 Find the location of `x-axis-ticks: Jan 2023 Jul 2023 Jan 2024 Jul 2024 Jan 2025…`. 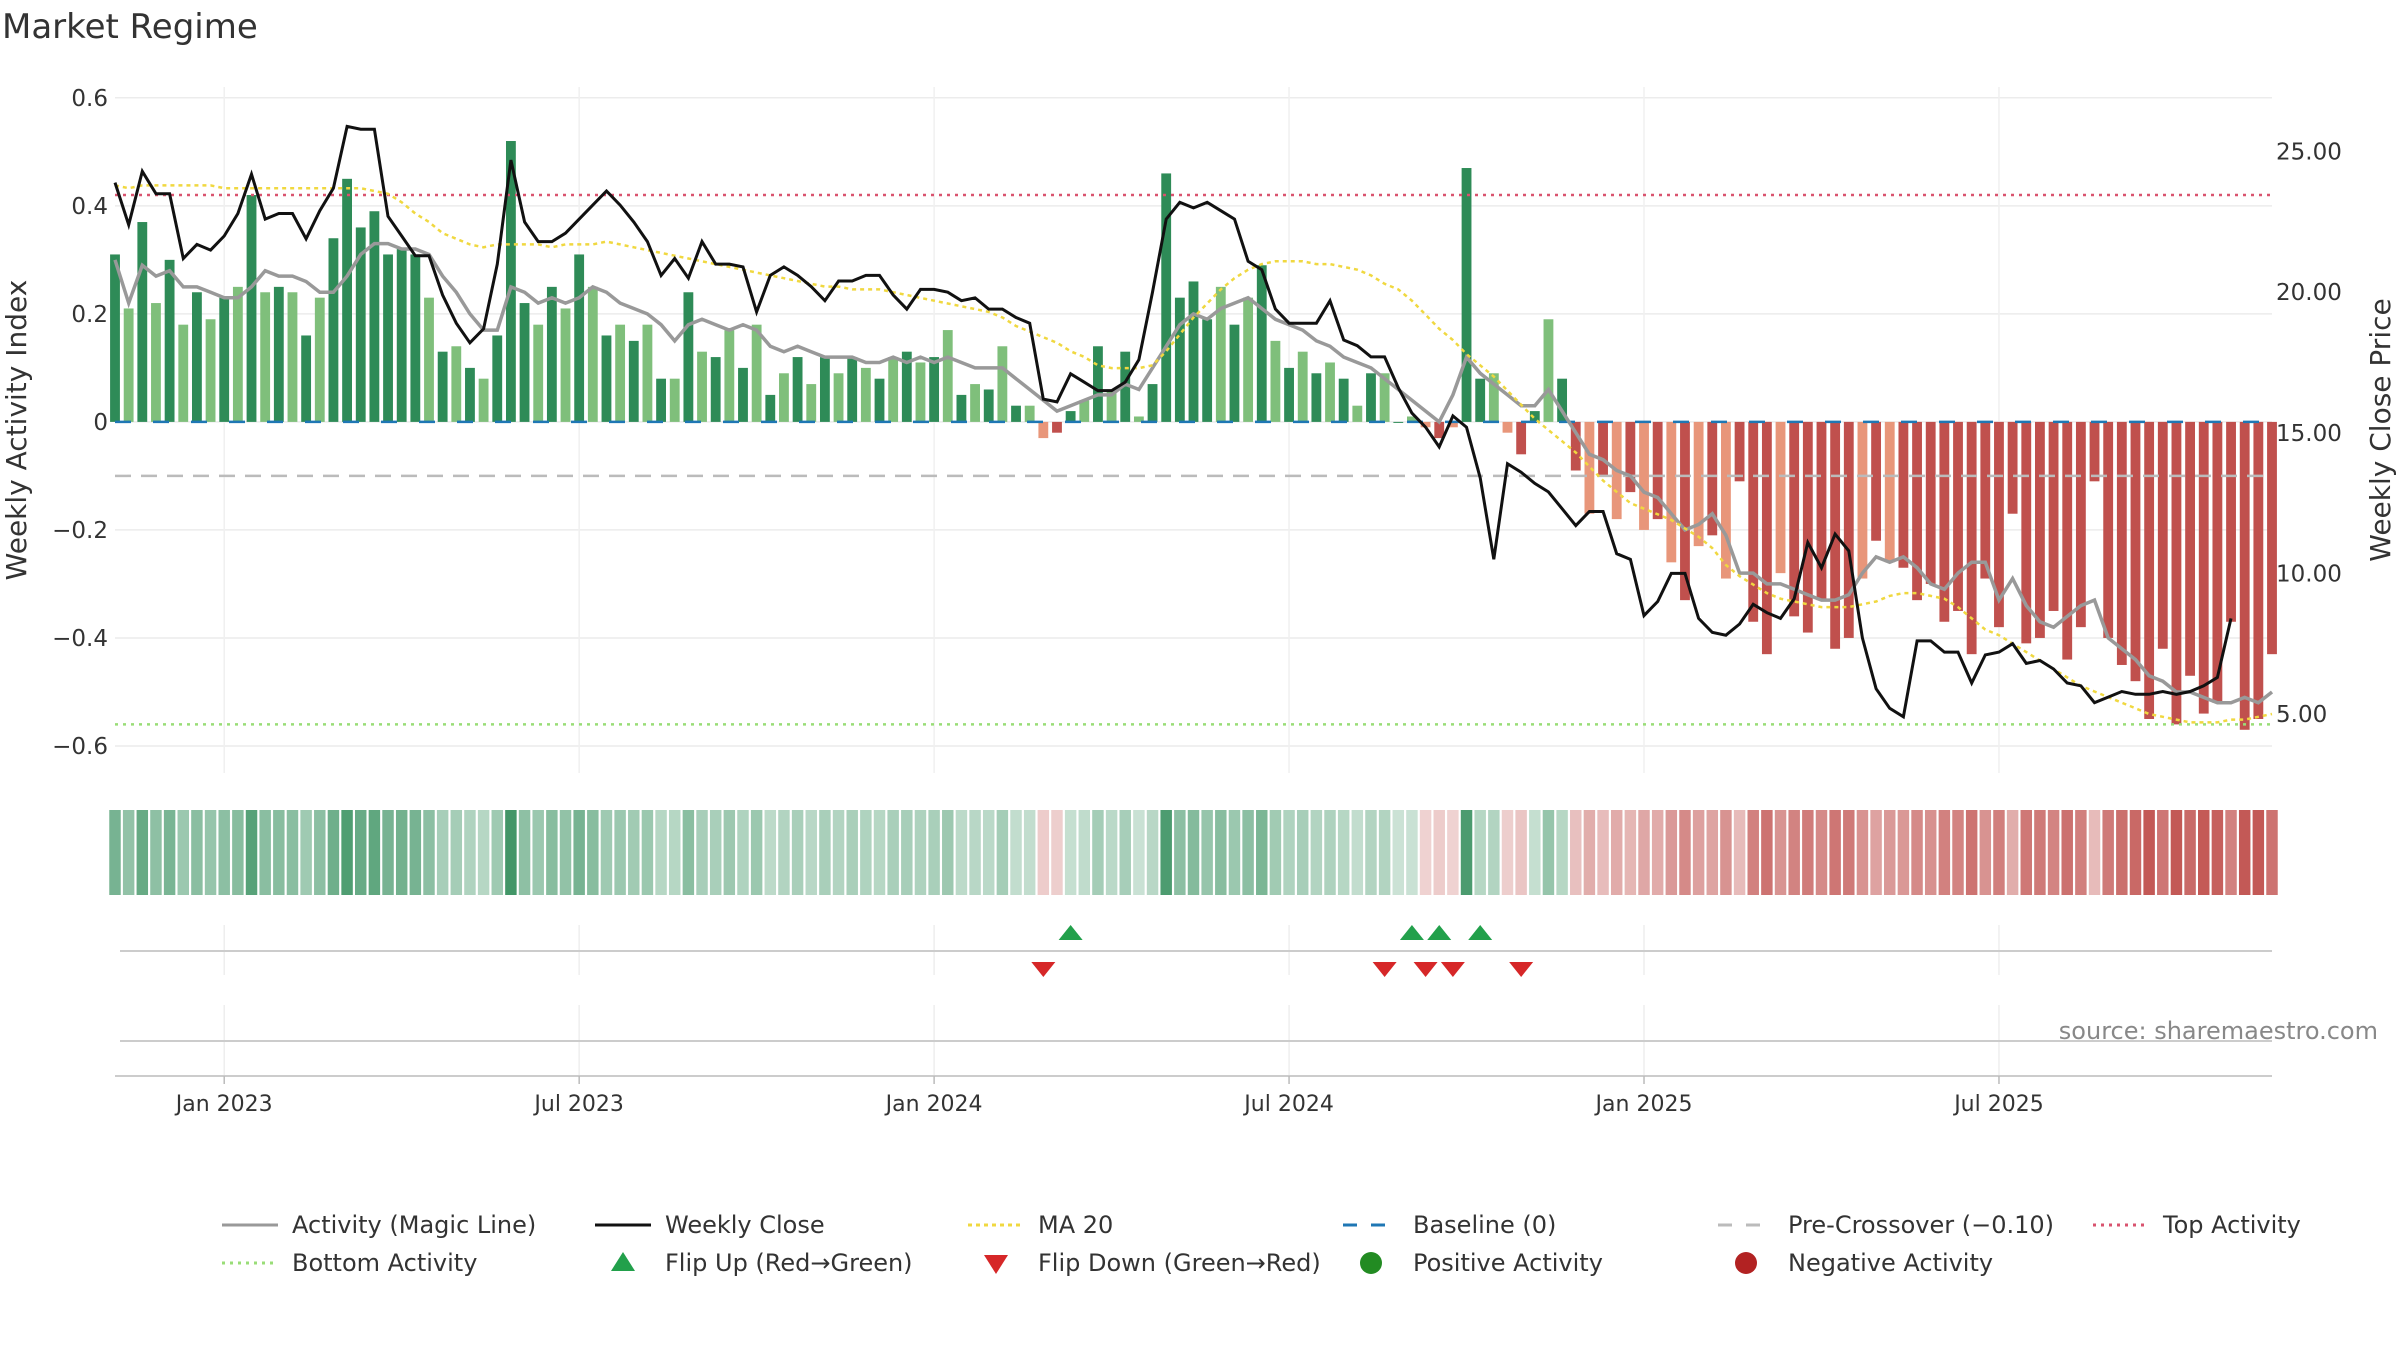

x-axis-ticks: Jan 2023 Jul 2023 Jan 2024 Jul 2024 Jan 2025… is located at coordinates (1109, 1096).